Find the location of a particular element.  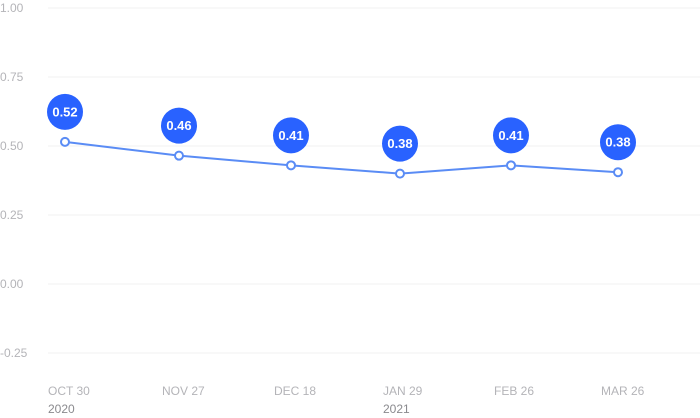

x-tick-label: MAR 26 is located at coordinates (623, 391).